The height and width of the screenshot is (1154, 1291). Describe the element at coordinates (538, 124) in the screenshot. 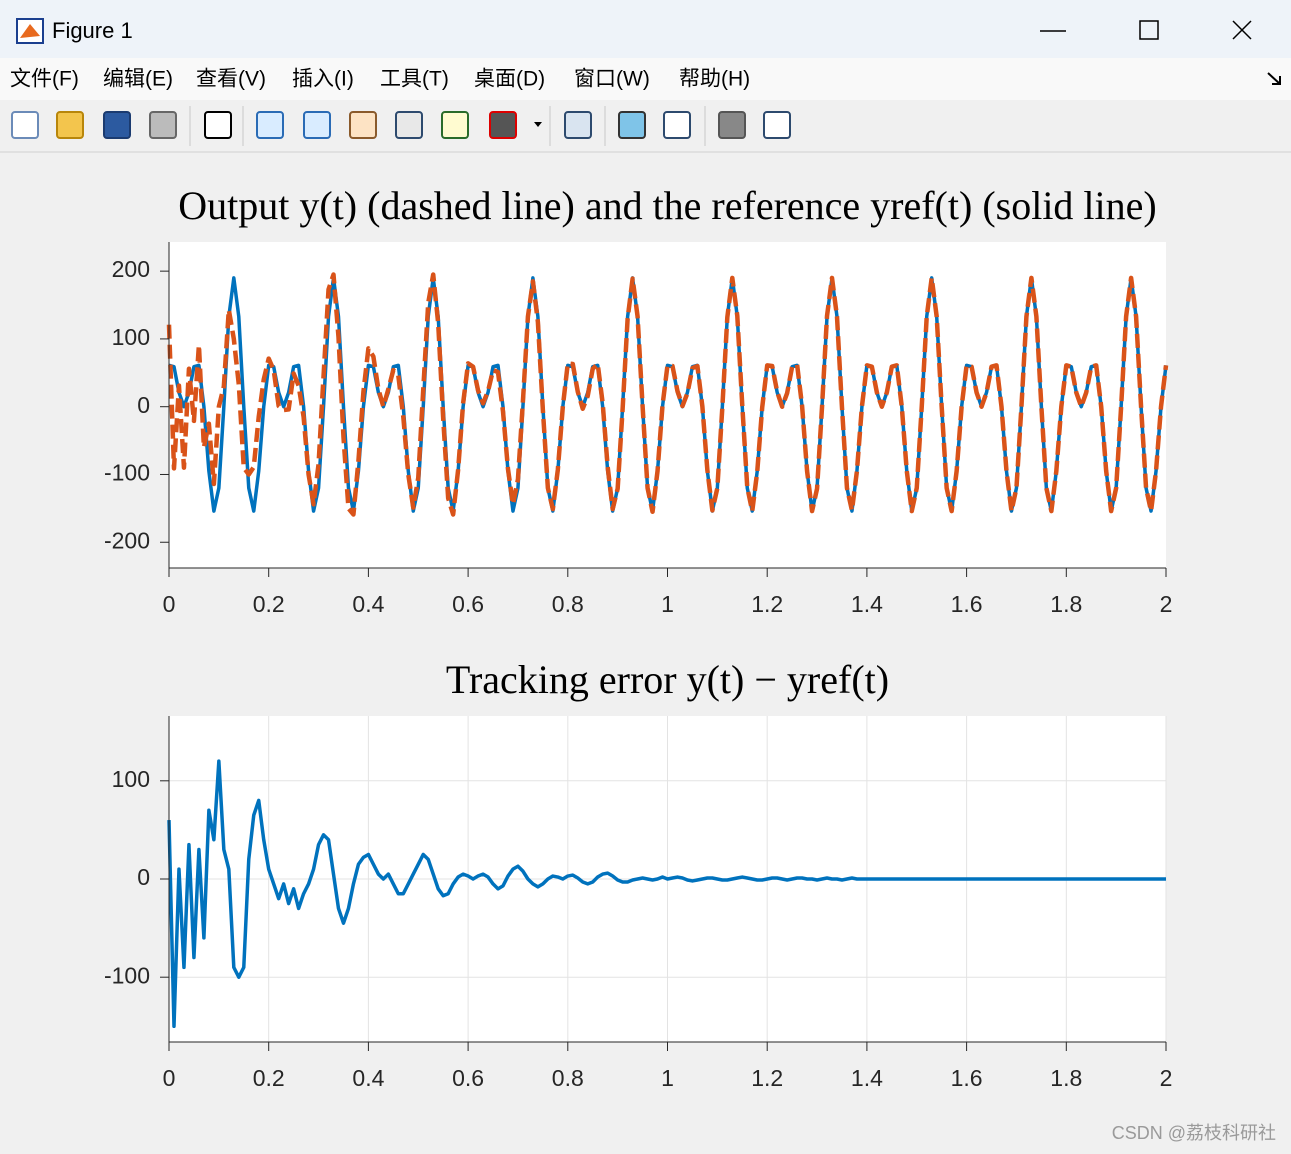

I see `toolbar-dropdown` at that location.